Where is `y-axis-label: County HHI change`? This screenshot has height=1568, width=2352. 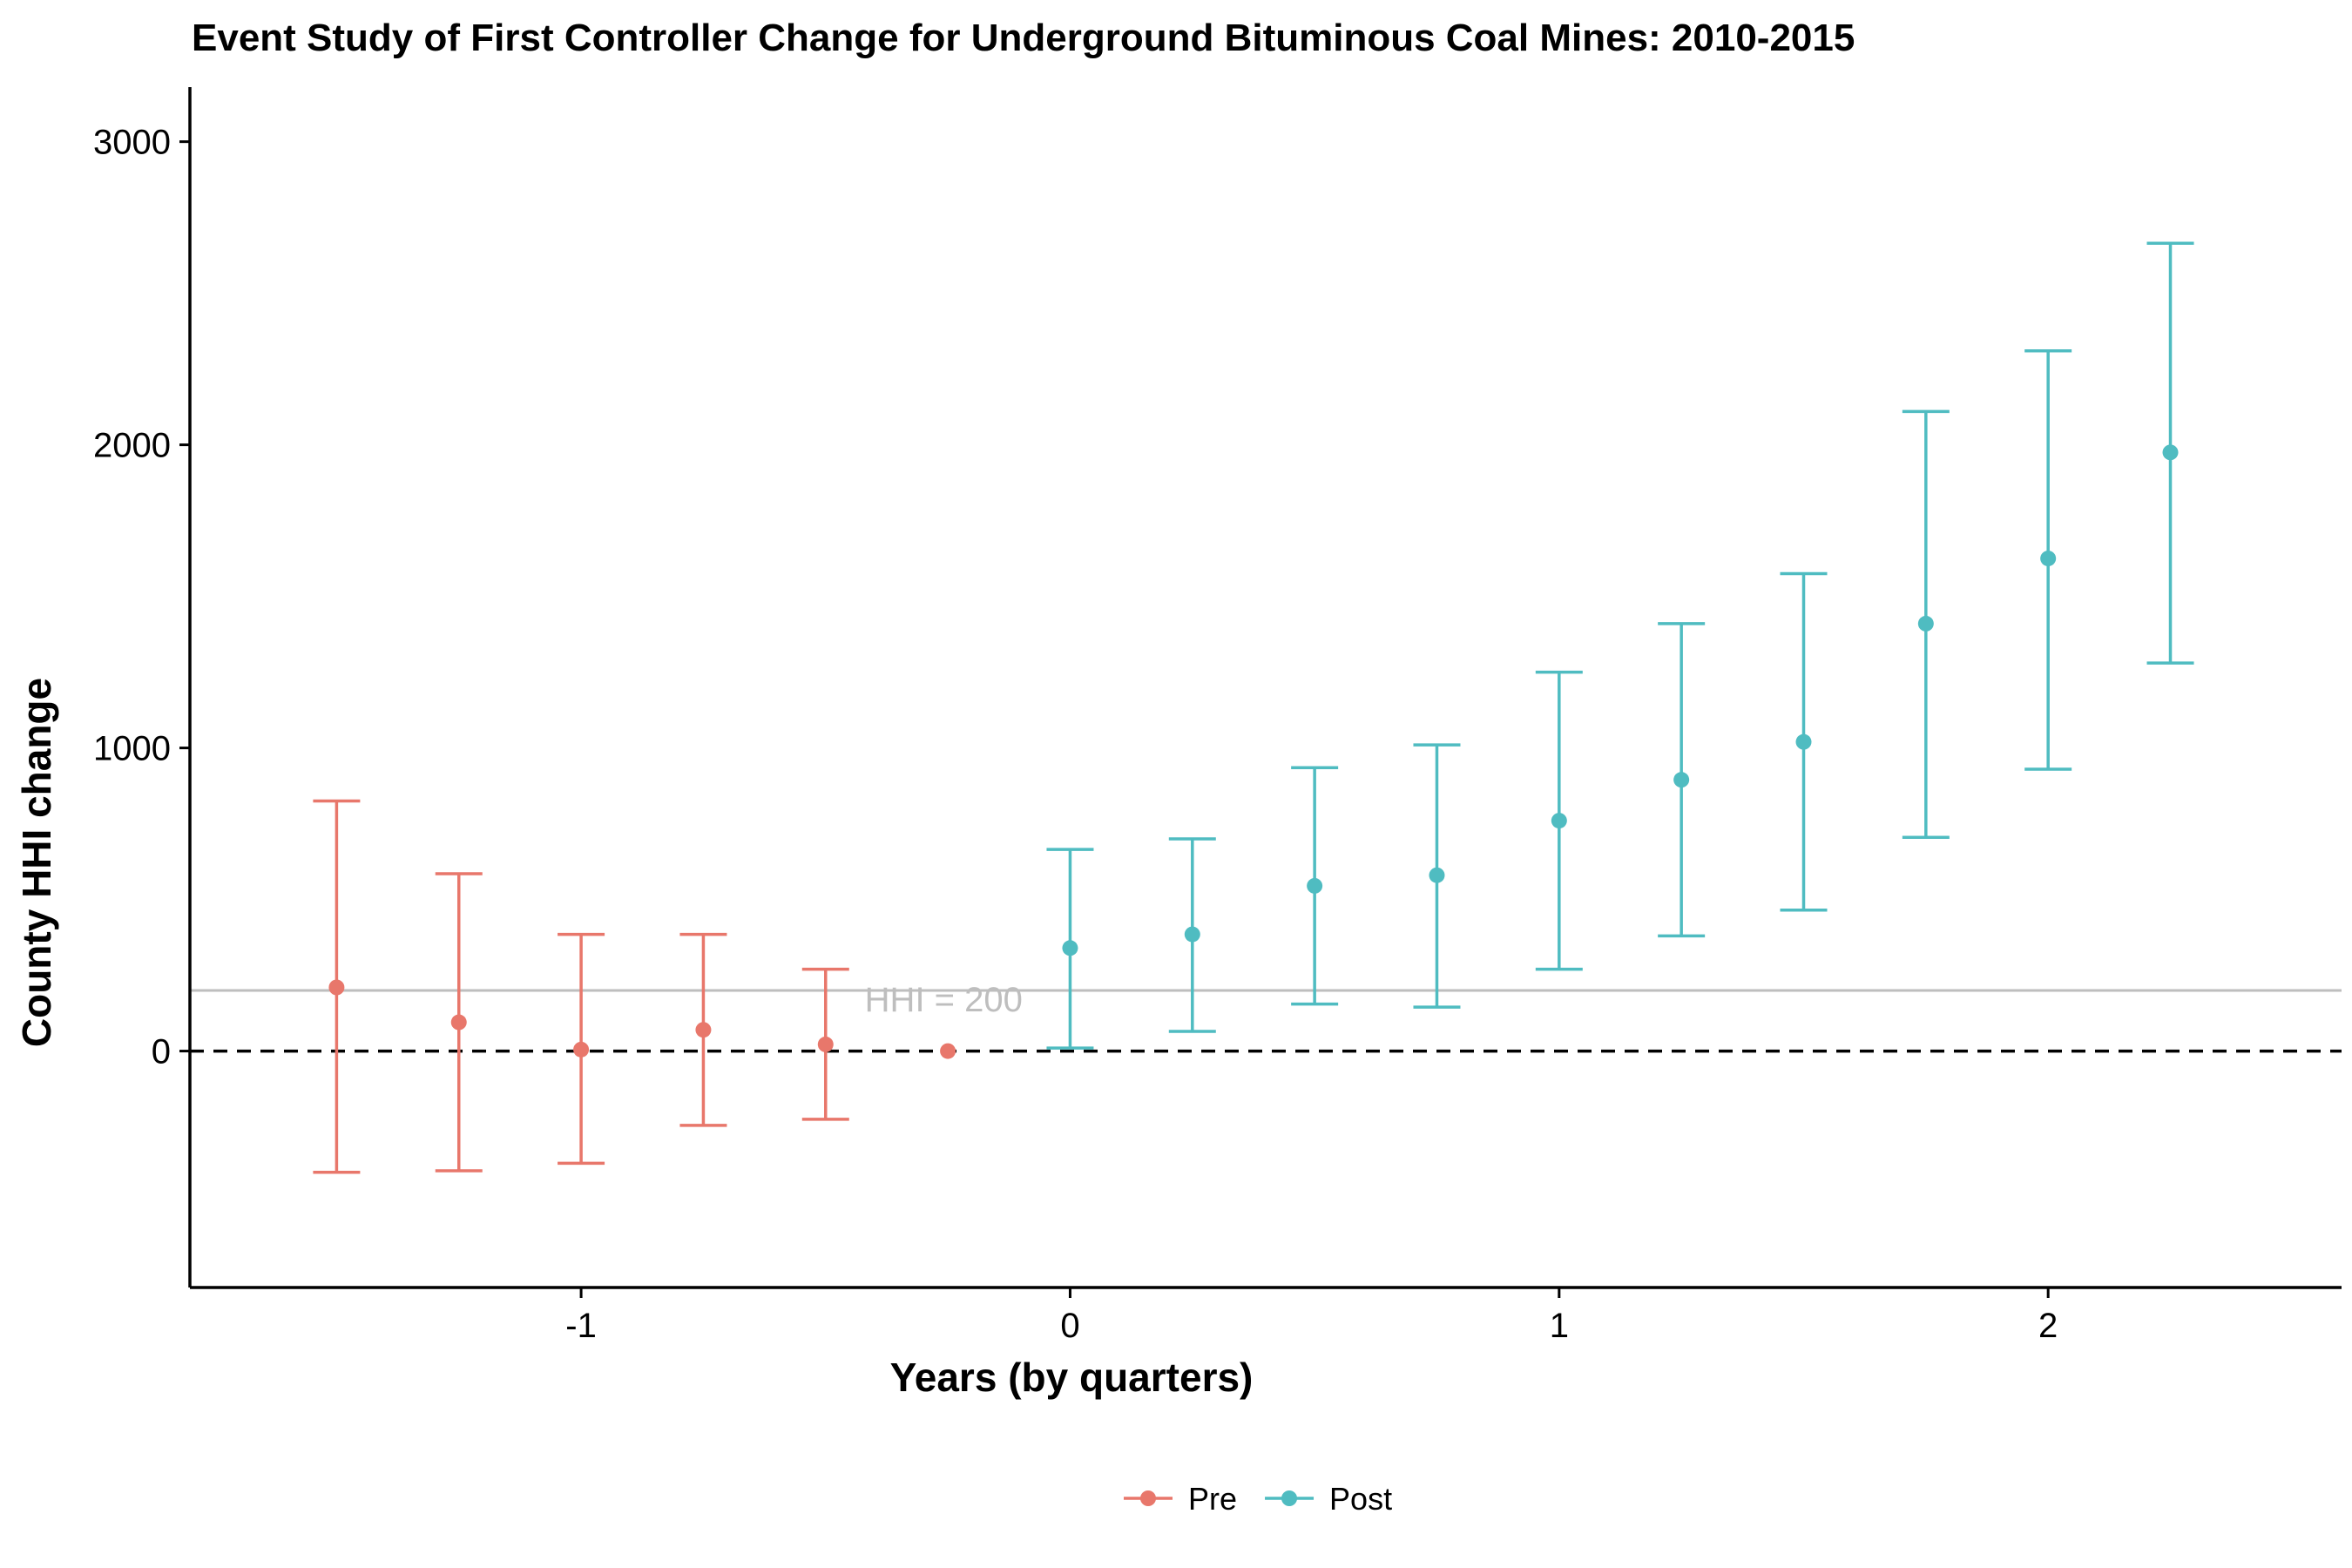 y-axis-label: County HHI change is located at coordinates (36, 862).